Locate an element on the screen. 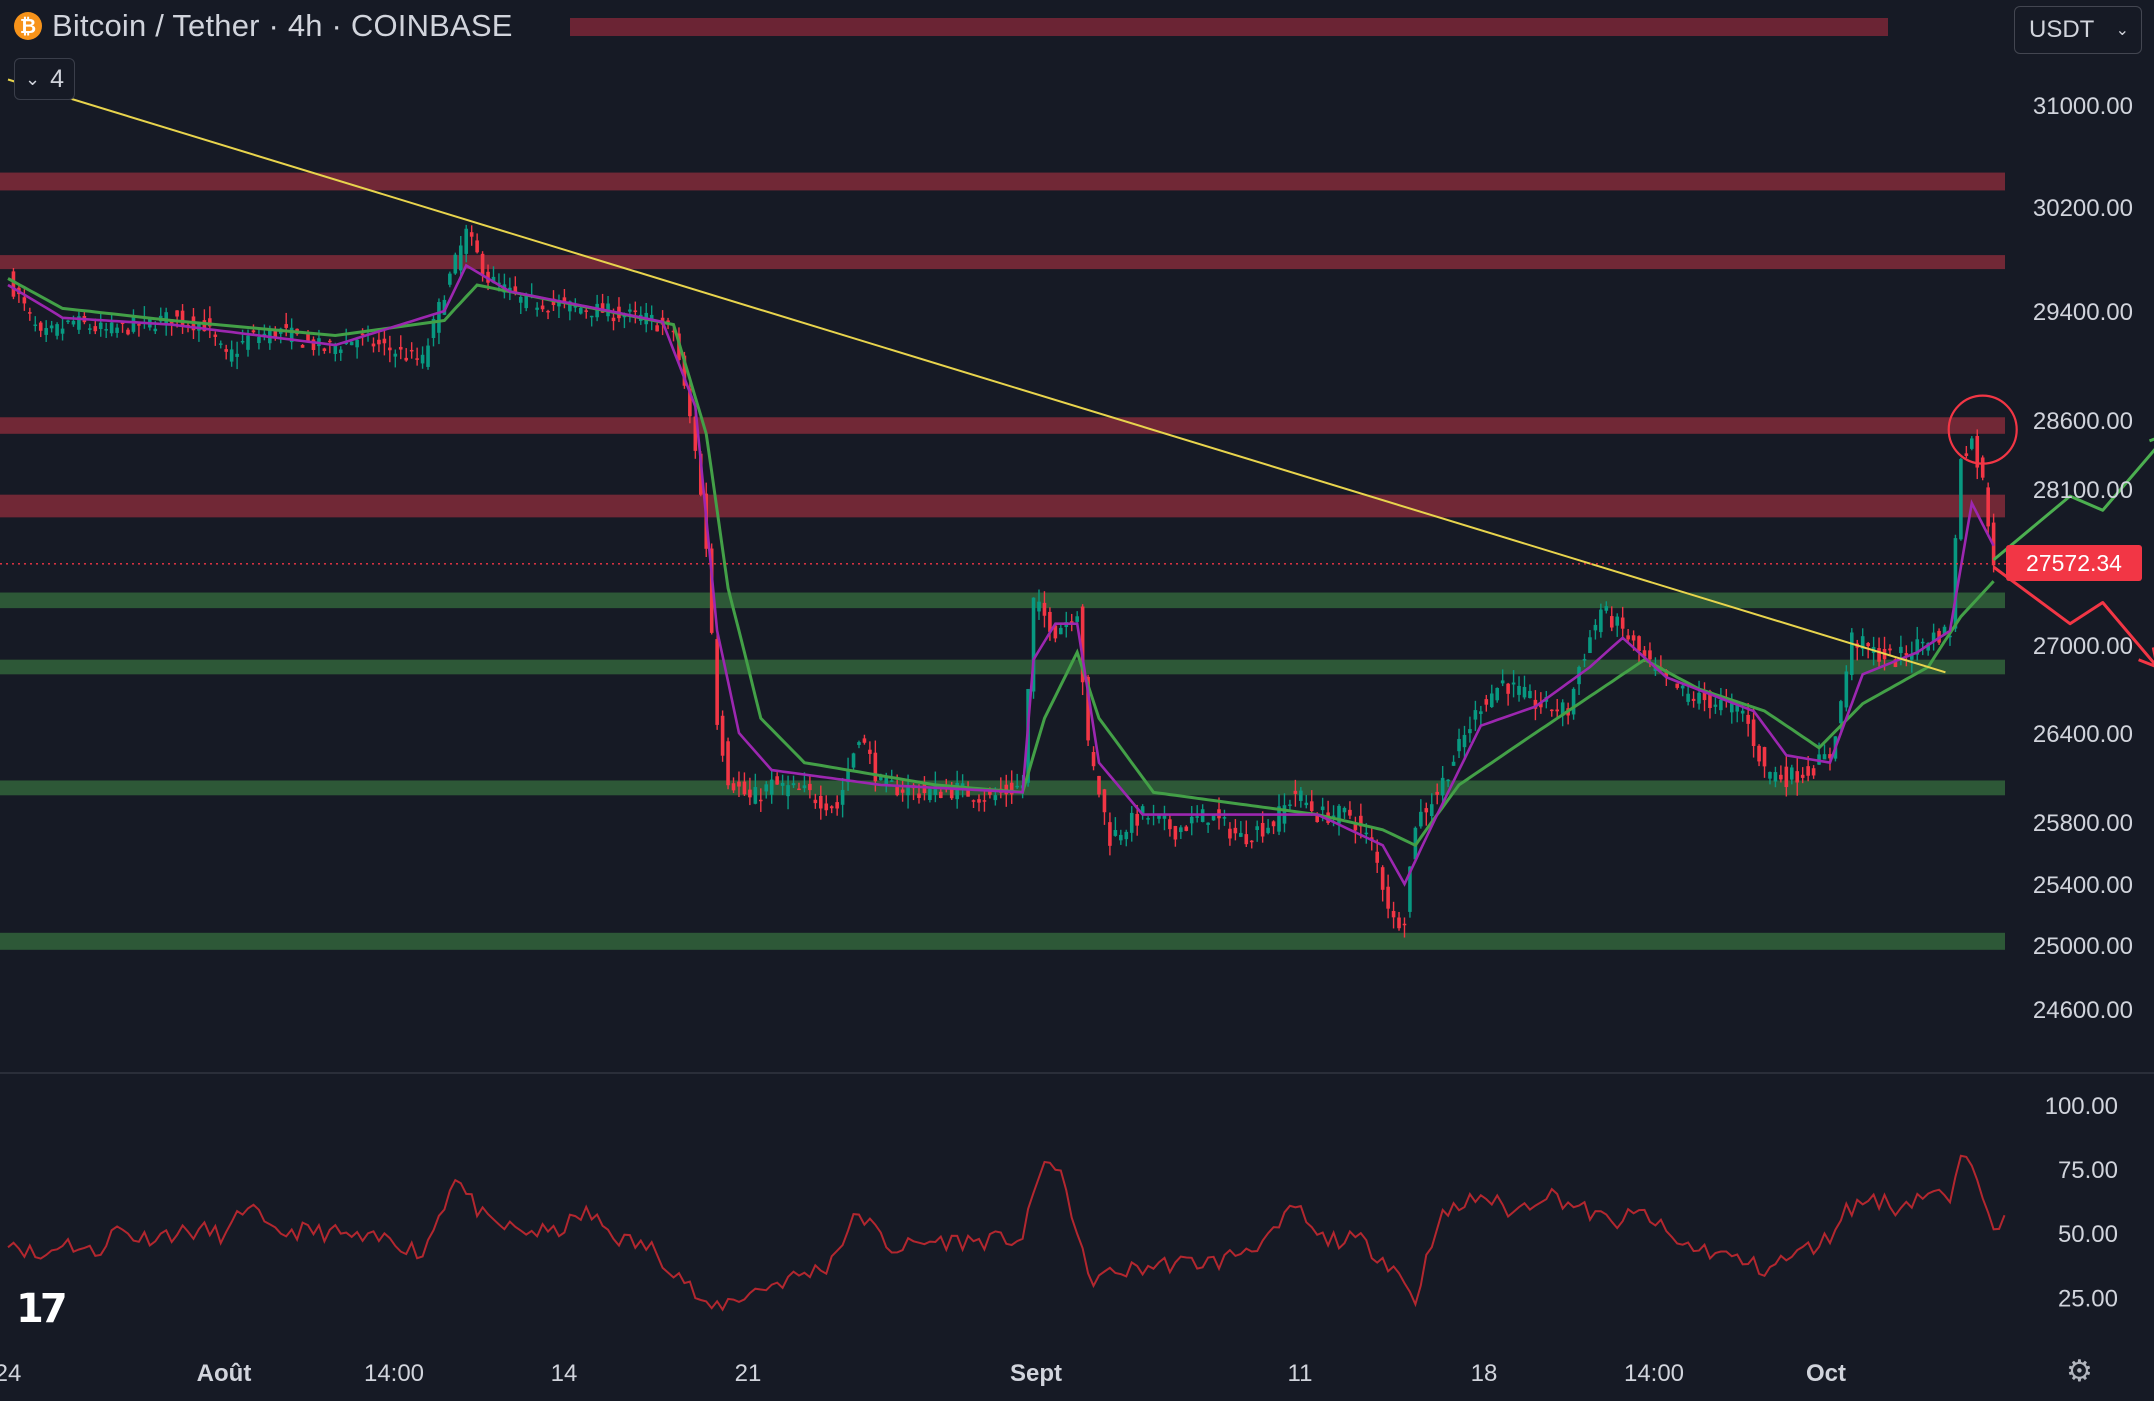 Image resolution: width=2154 pixels, height=1401 pixels. time-tick-label: 11 is located at coordinates (1300, 1373).